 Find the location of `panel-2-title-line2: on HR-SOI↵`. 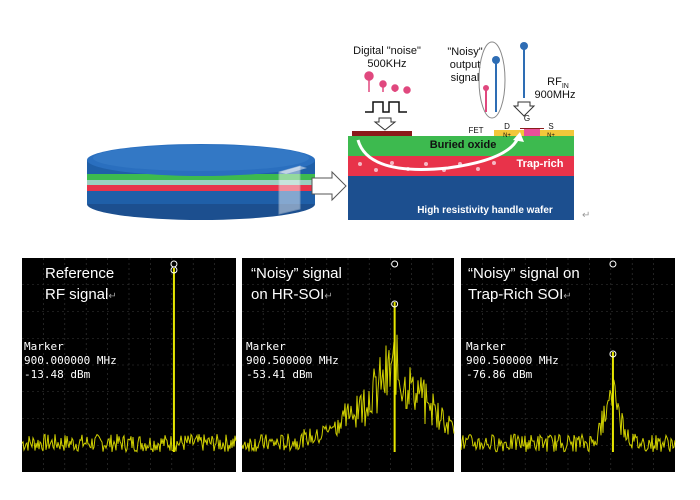

panel-2-title-line2: on HR-SOI↵ is located at coordinates (292, 296).